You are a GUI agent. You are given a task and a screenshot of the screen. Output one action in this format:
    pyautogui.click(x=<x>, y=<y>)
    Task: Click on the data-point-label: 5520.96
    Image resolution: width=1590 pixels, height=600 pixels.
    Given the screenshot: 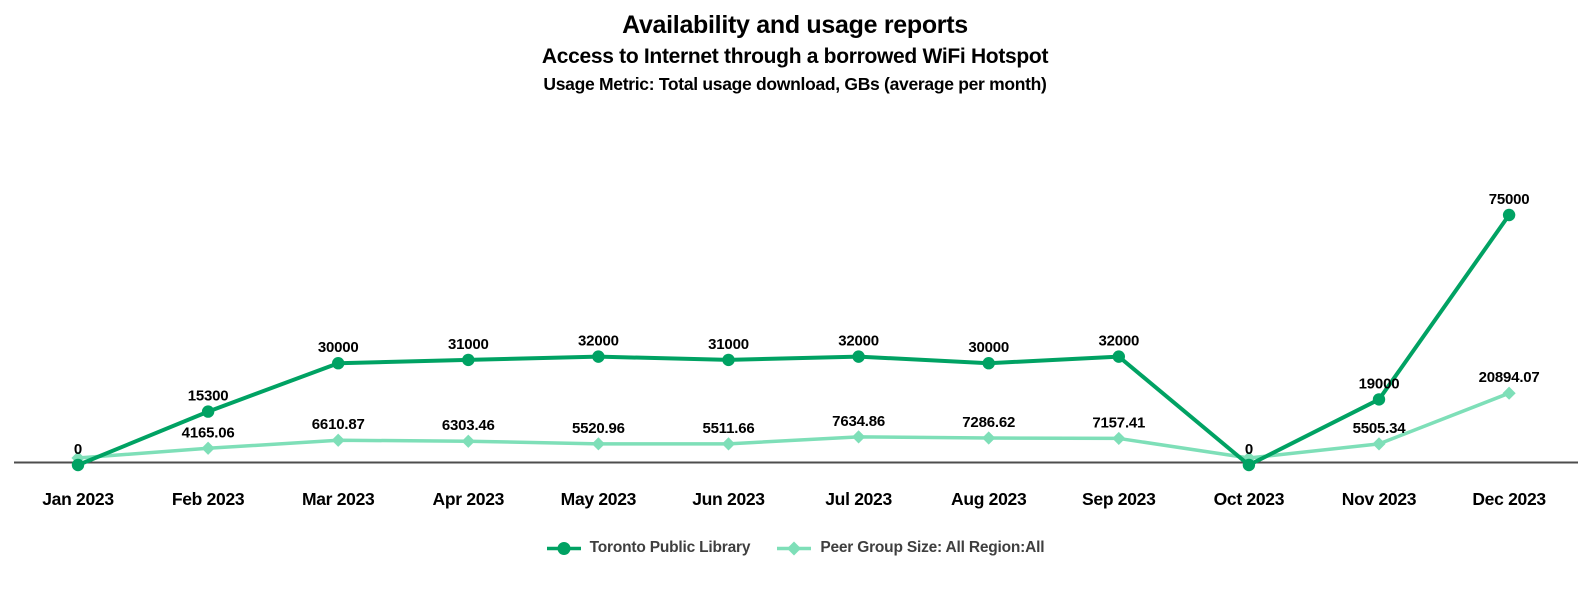 What is the action you would take?
    pyautogui.click(x=598, y=428)
    